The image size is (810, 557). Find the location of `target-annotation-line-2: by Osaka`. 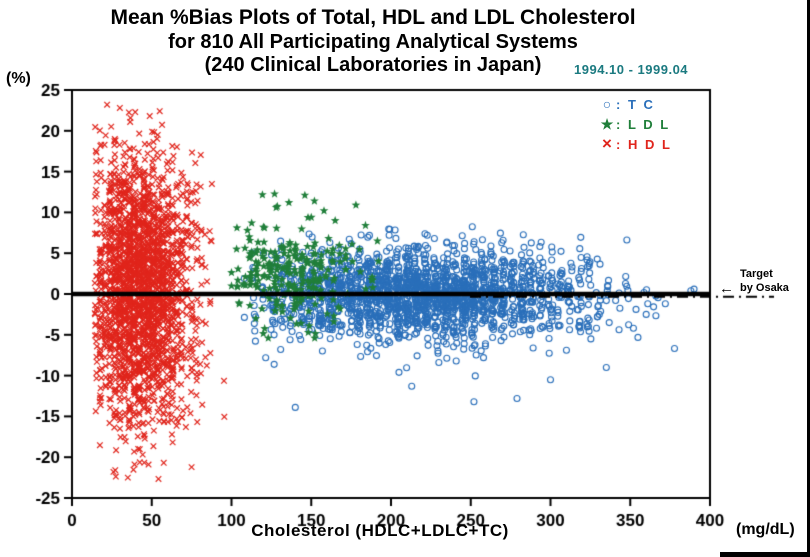

target-annotation-line-2: by Osaka is located at coordinates (764, 287).